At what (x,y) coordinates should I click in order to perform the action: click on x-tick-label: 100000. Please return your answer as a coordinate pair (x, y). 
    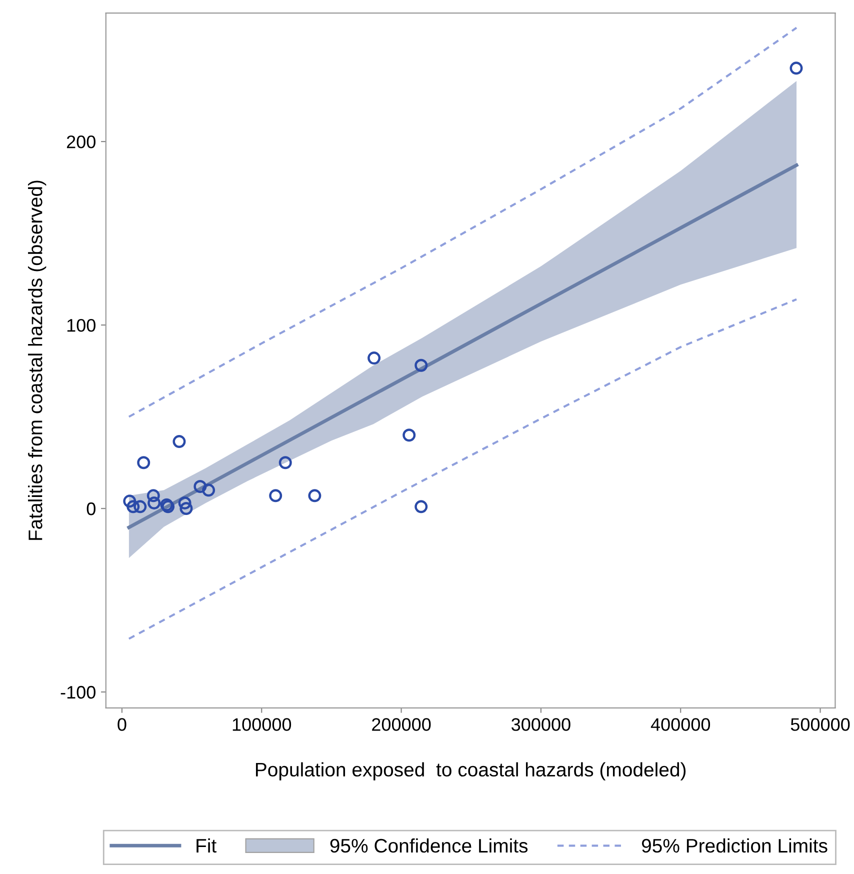
    Looking at the image, I should click on (262, 724).